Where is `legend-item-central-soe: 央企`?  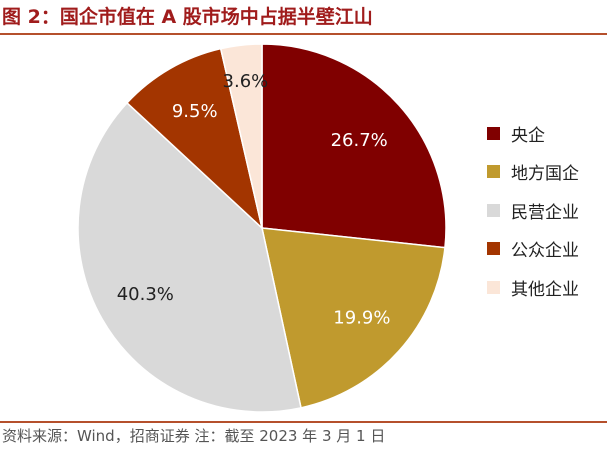 legend-item-central-soe: 央企 is located at coordinates (533, 133).